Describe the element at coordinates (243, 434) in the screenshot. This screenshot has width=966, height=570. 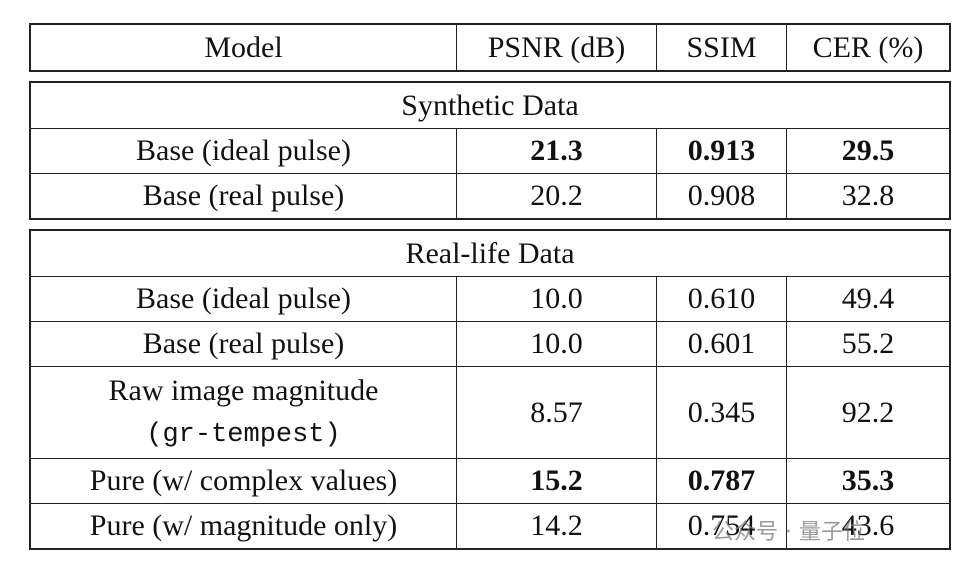
I see `model-line: (gr-tempest)` at that location.